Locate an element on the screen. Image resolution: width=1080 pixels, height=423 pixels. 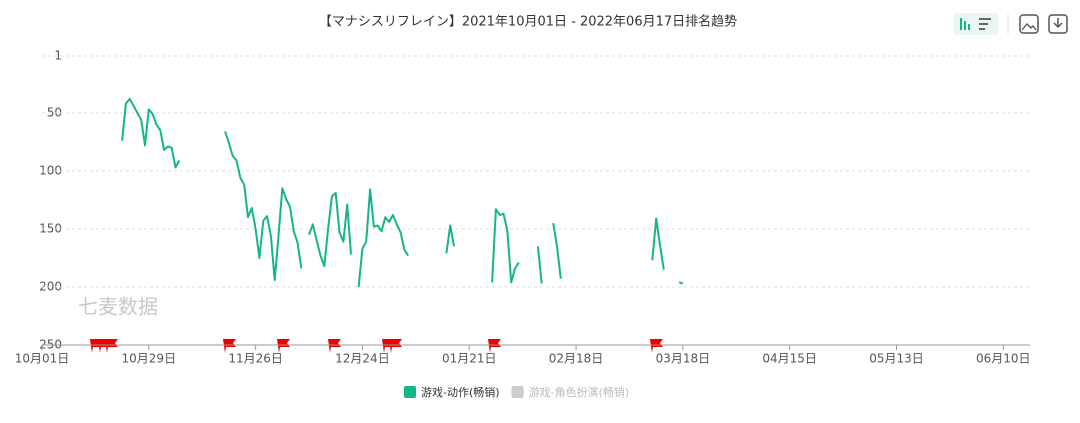
image-icon is located at coordinates (1029, 27).